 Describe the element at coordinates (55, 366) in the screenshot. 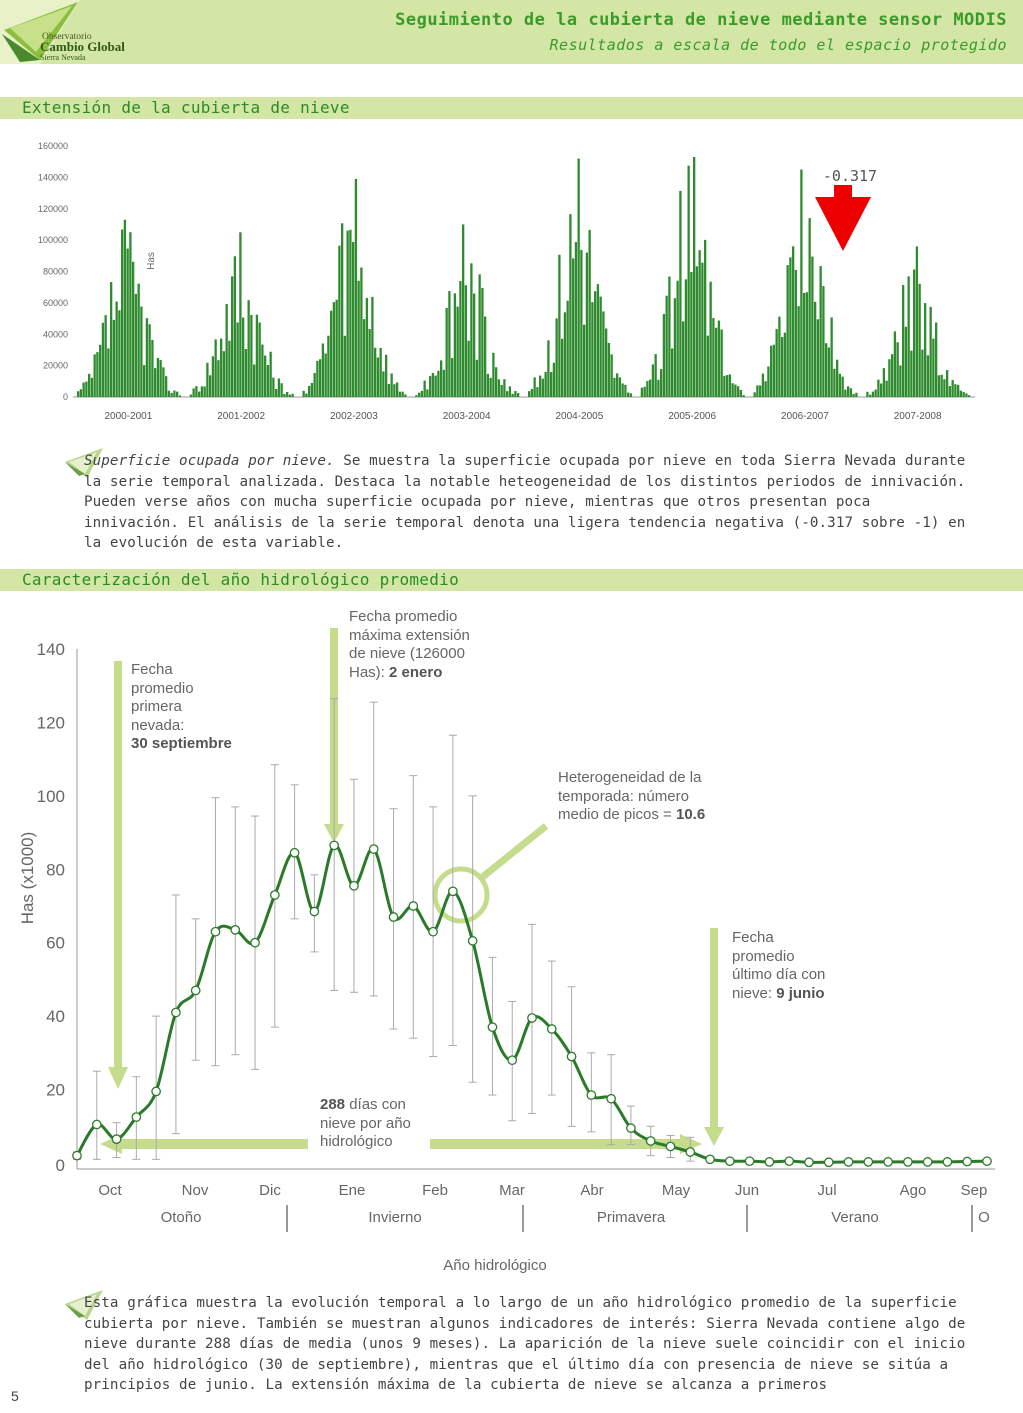

I see `bar-y-tick-label: 20000` at that location.